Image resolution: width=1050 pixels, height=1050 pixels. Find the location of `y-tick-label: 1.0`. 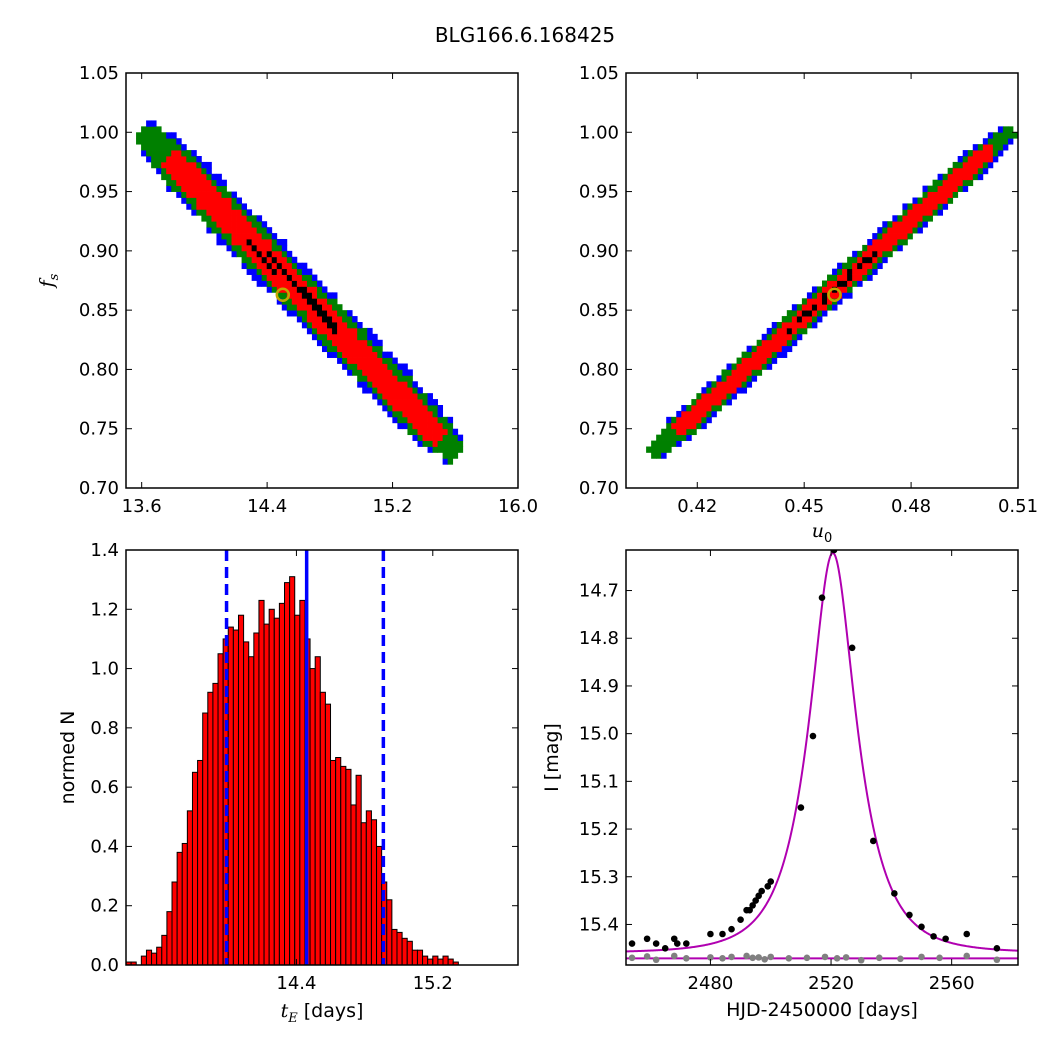

y-tick-label: 1.0 is located at coordinates (104, 669).